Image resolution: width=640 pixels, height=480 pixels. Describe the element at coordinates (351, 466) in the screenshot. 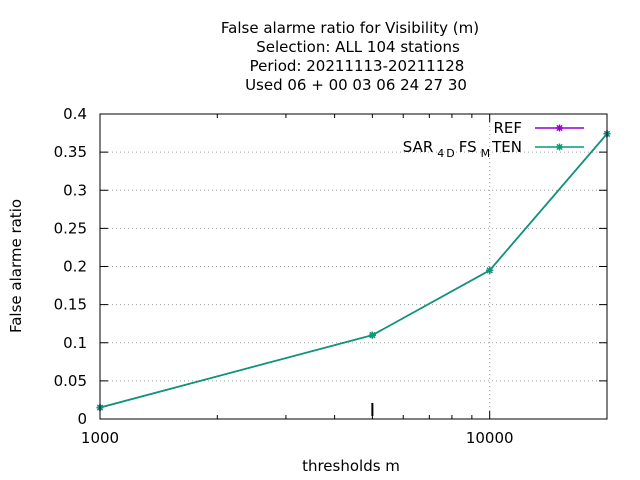

I see `x-axis-label: thresholds m` at that location.